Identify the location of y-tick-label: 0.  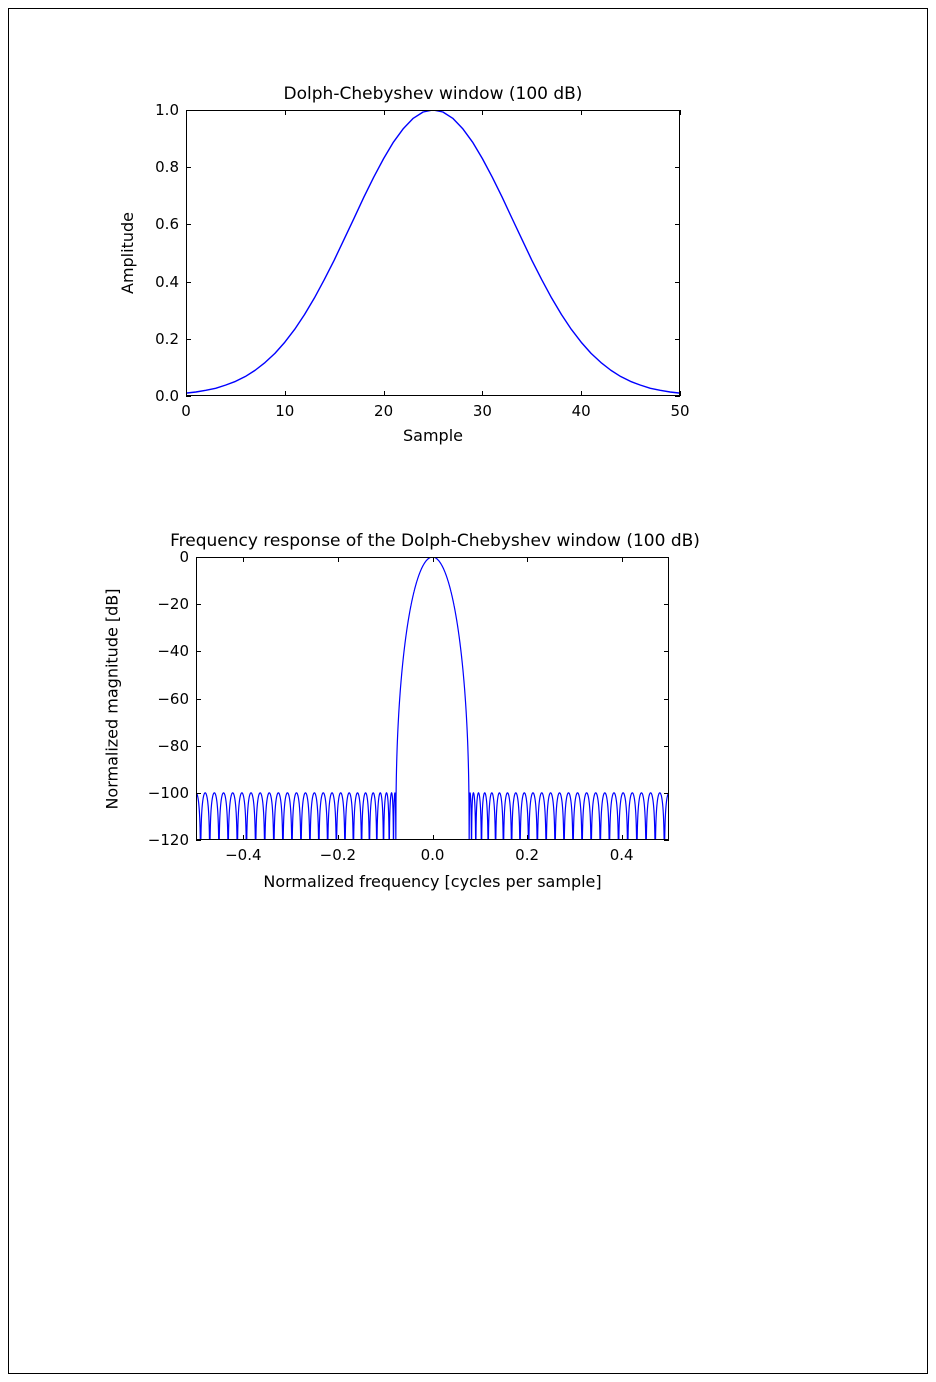
(184, 557).